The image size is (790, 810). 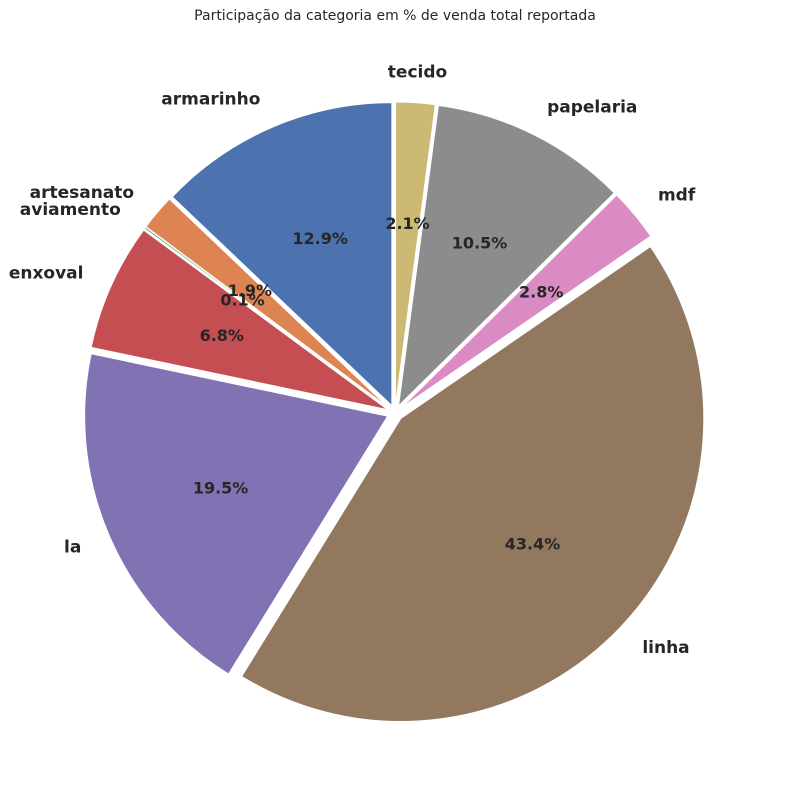 I want to click on percent-label-linha: 43.4%, so click(x=533, y=543).